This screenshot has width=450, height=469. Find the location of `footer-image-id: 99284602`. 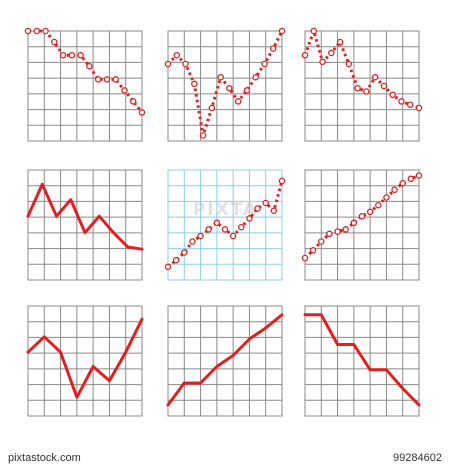

footer-image-id: 99284602 is located at coordinates (417, 457).